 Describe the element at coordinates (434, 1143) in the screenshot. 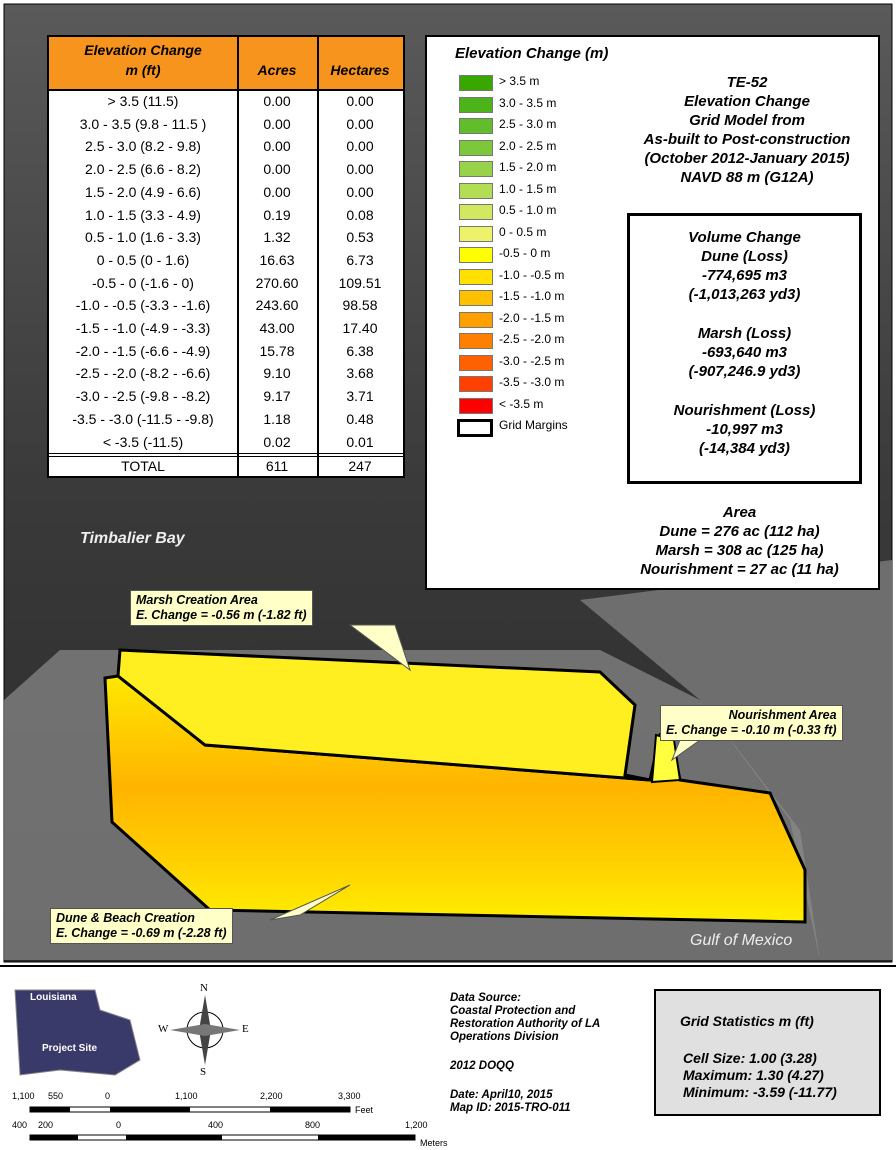

I see `scale-label: Meters` at that location.